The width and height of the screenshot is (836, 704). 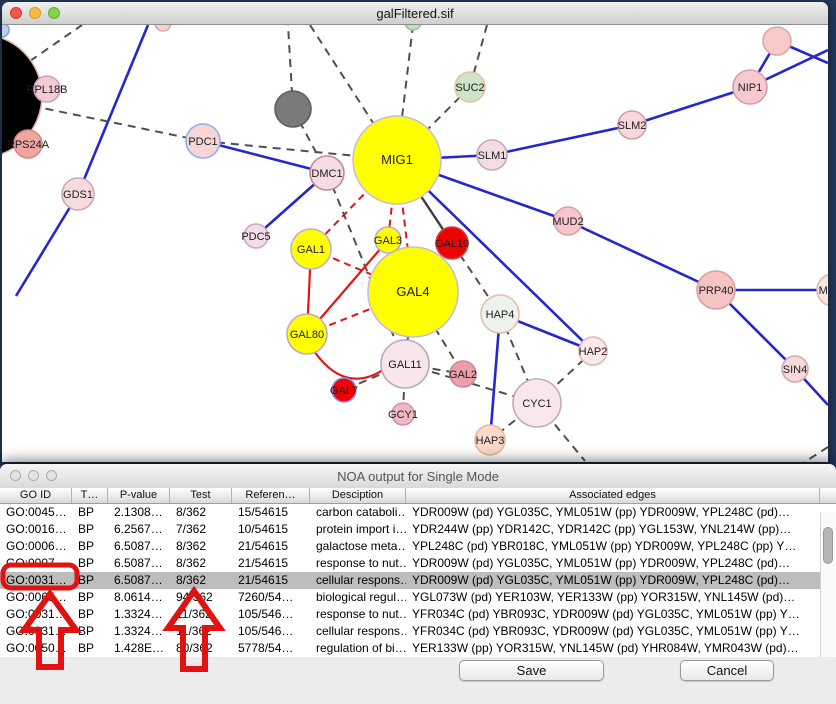 I want to click on column-header: Desciption, so click(x=358, y=495).